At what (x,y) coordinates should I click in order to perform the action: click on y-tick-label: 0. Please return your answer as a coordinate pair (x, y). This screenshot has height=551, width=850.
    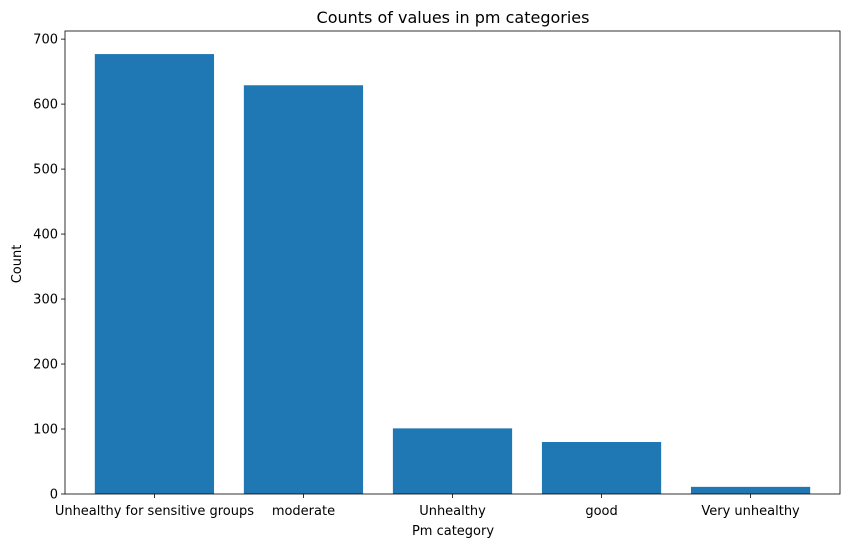
    Looking at the image, I should click on (54, 495).